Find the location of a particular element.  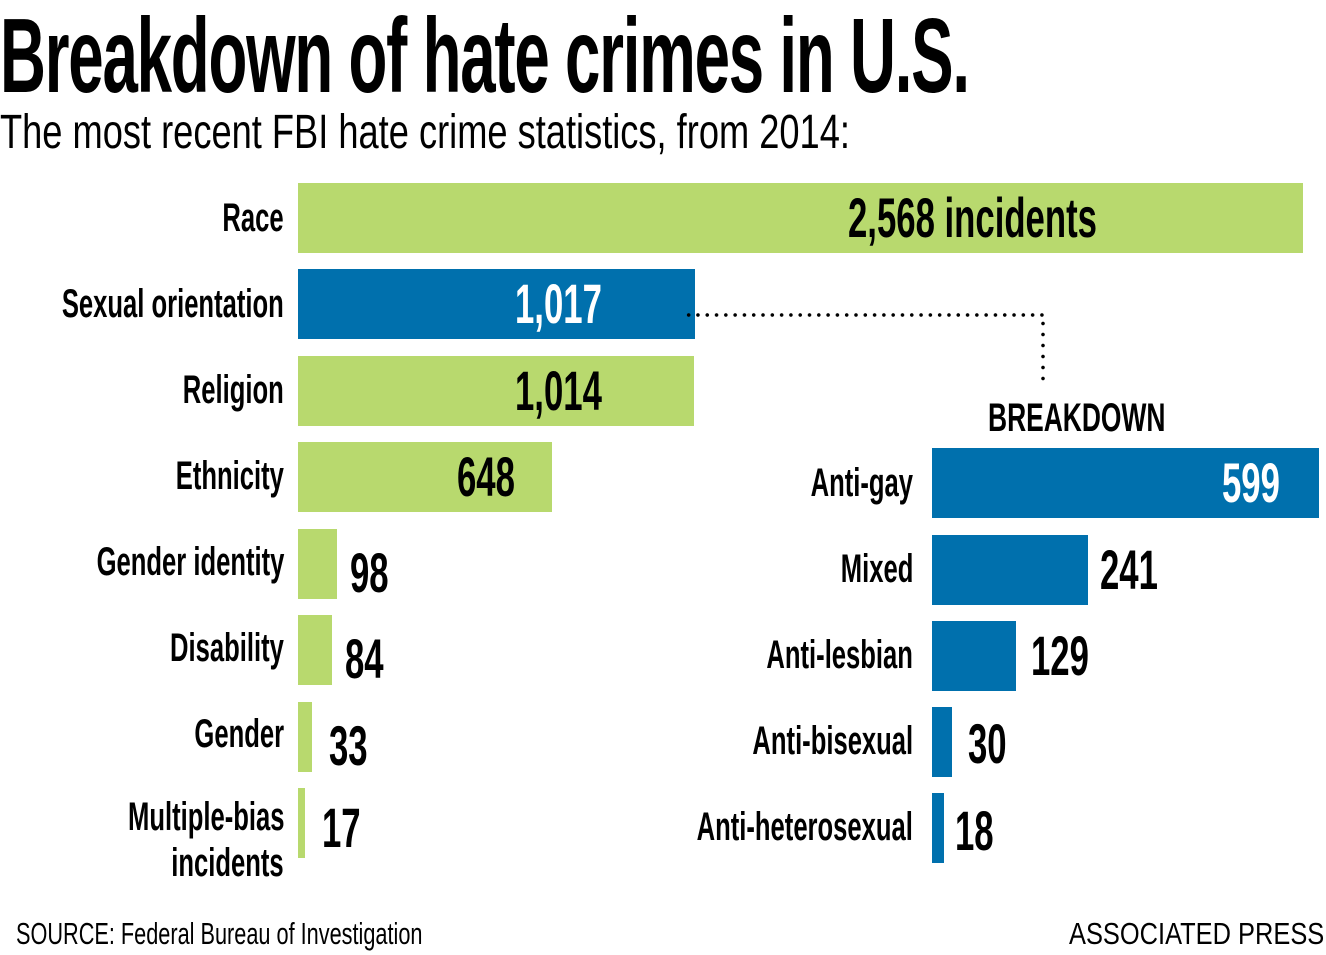

bar-mixed is located at coordinates (1010, 570).